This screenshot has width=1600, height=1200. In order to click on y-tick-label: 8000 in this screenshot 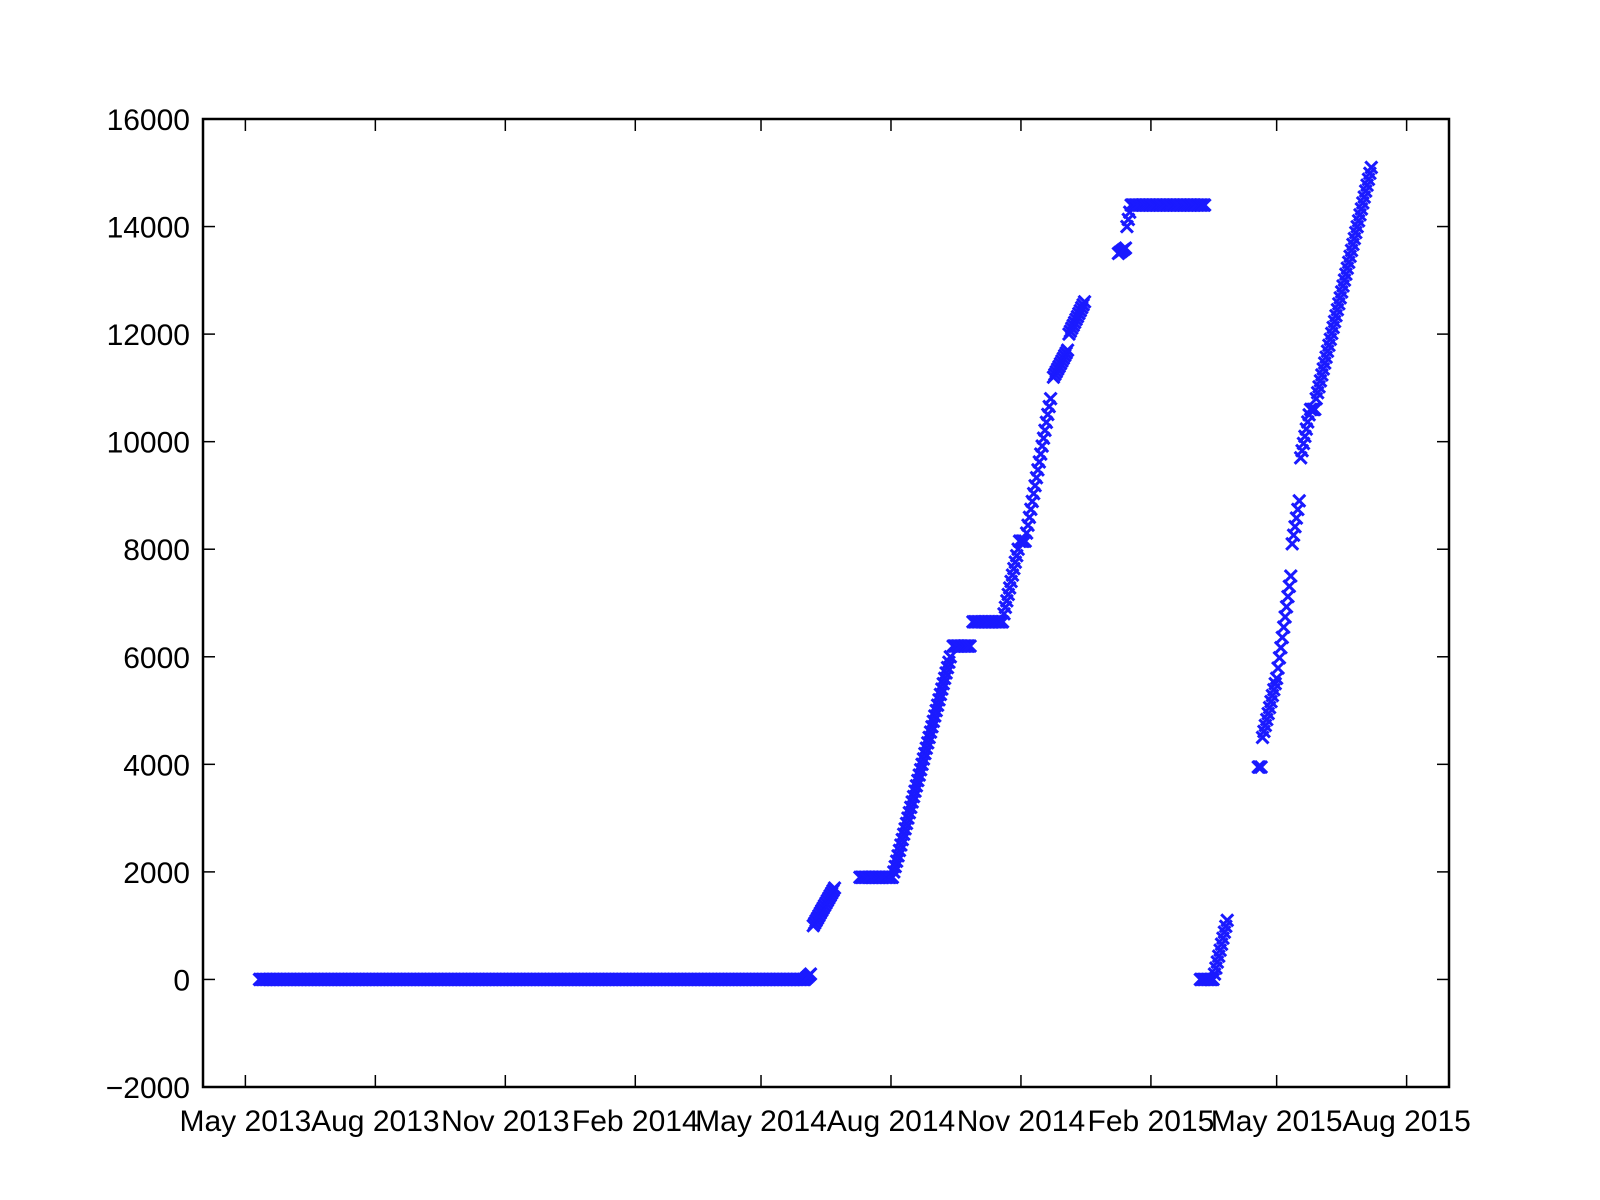, I will do `click(156, 550)`.